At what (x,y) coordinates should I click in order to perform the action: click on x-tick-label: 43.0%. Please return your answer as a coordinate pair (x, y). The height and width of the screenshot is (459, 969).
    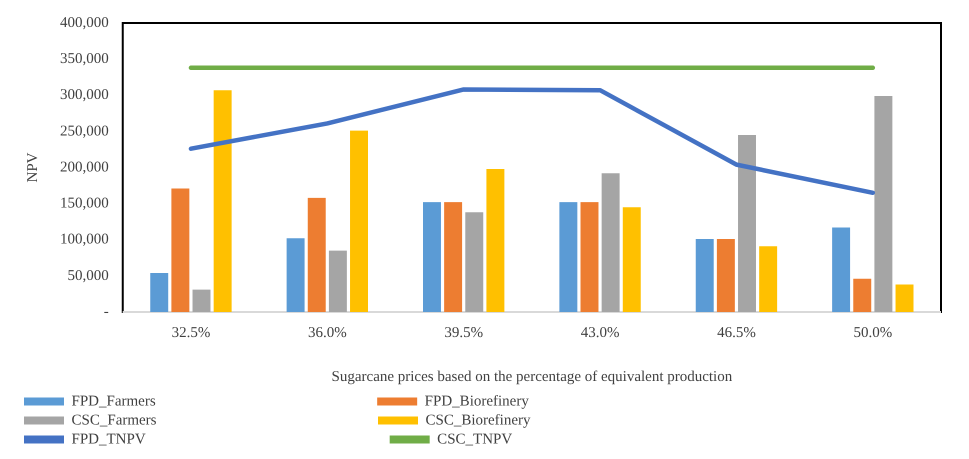
    Looking at the image, I should click on (600, 332).